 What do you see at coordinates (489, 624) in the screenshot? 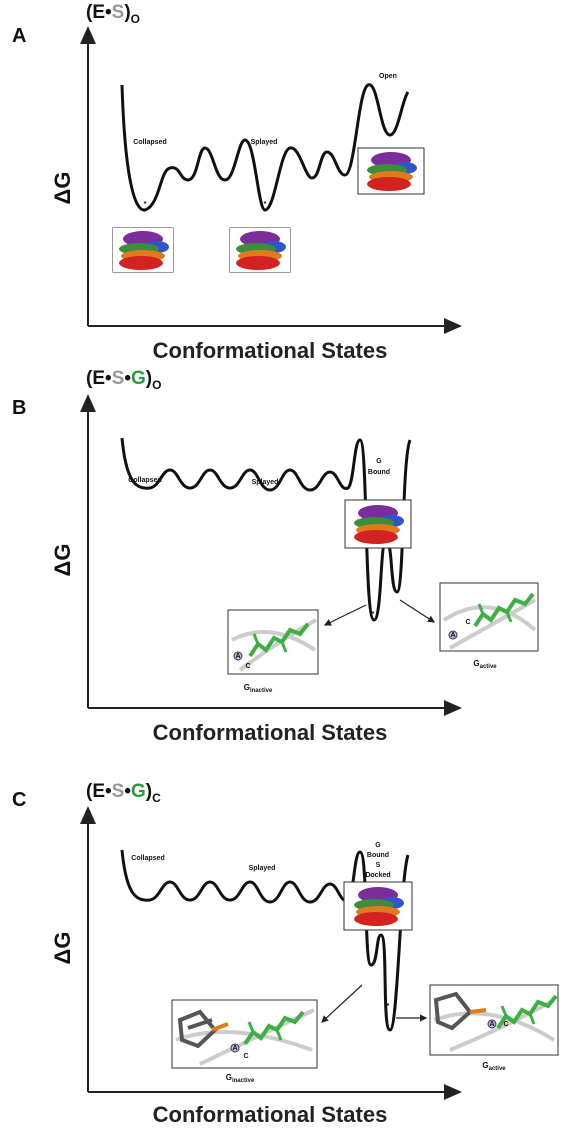
I see `rna-backbone` at bounding box center [489, 624].